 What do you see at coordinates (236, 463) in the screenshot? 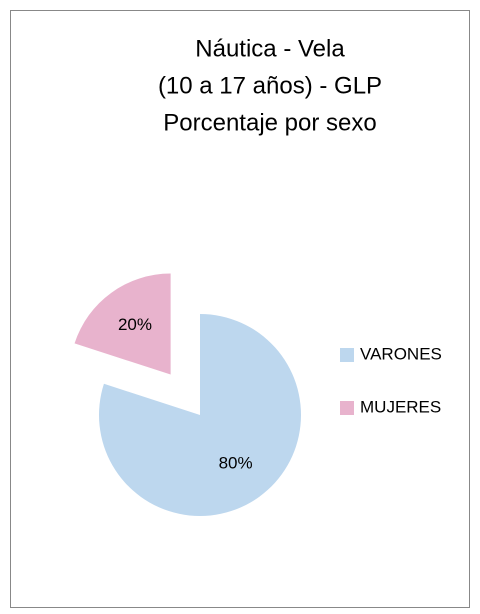
I see `data-label: 80%` at bounding box center [236, 463].